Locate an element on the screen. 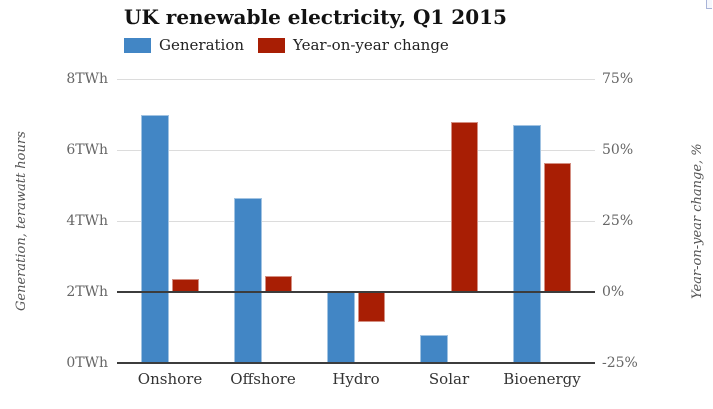 The height and width of the screenshot is (409, 713). left-axis-tick-label: 8TWh is located at coordinates (87, 79).